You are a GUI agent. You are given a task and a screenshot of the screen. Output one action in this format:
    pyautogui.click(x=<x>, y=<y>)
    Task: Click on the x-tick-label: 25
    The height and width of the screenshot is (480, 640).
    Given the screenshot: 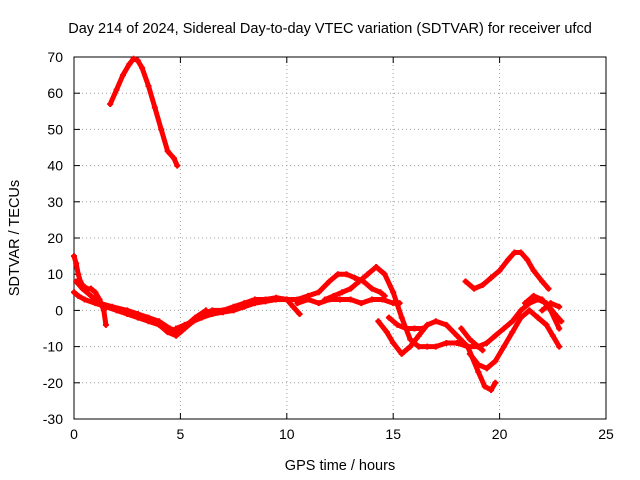 What is the action you would take?
    pyautogui.click(x=606, y=434)
    